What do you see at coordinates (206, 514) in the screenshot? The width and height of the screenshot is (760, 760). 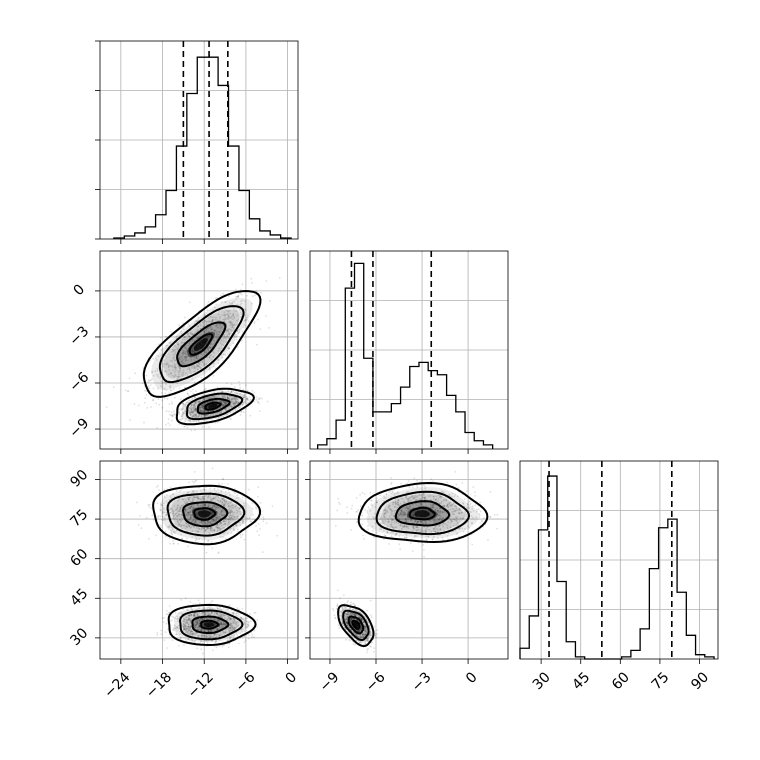 I see `density-contour` at bounding box center [206, 514].